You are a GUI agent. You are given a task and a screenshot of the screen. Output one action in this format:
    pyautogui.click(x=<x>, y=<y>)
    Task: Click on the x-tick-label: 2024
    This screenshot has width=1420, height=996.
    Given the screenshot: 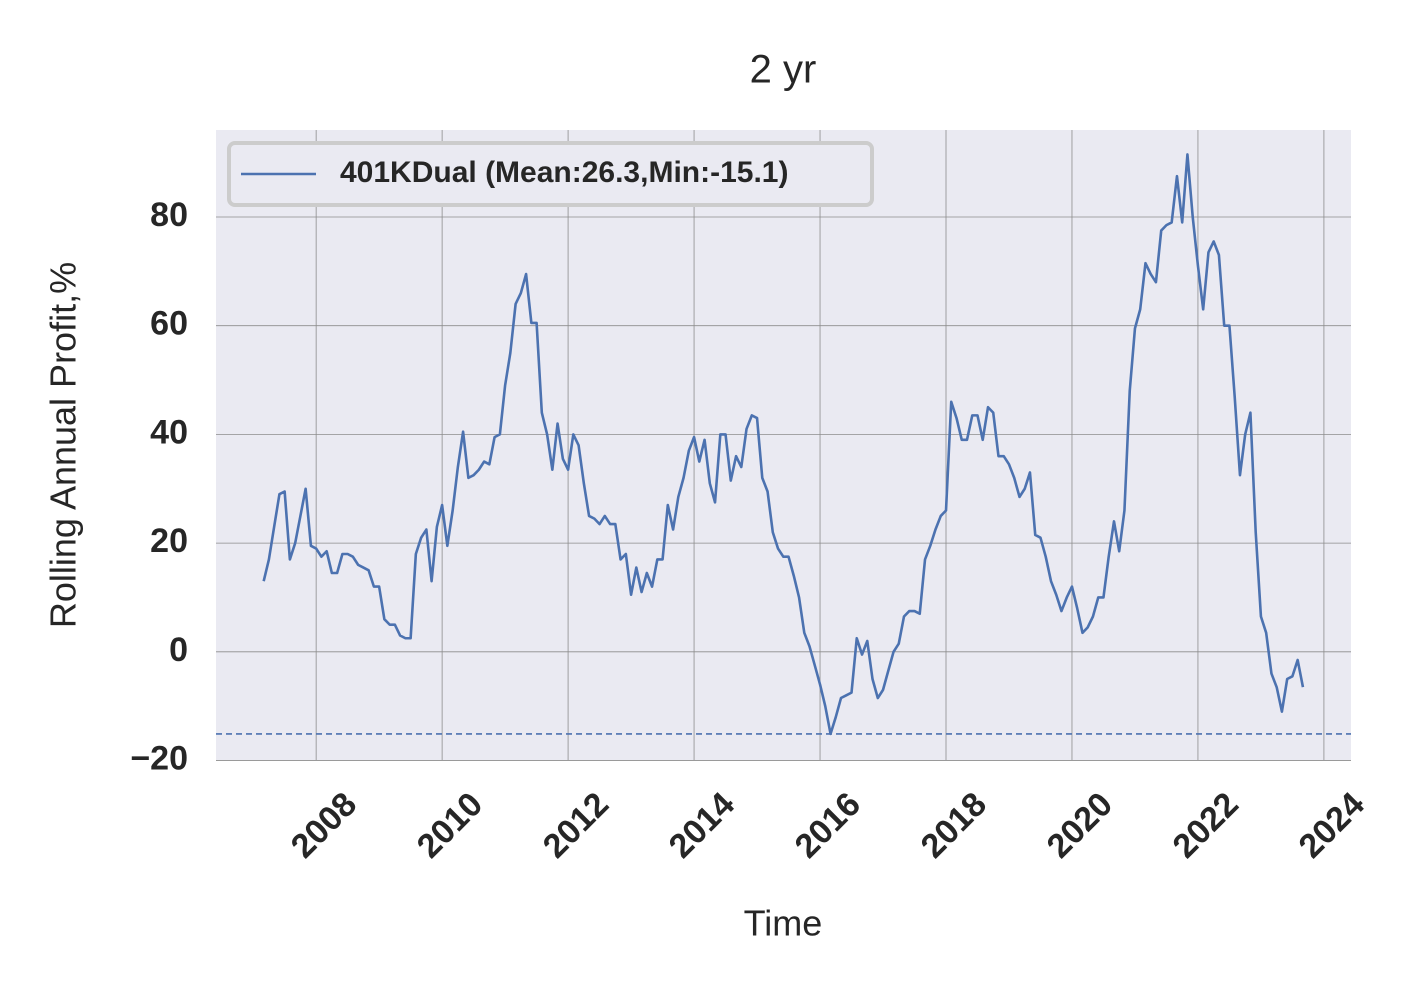 What is the action you would take?
    pyautogui.click(x=1332, y=825)
    